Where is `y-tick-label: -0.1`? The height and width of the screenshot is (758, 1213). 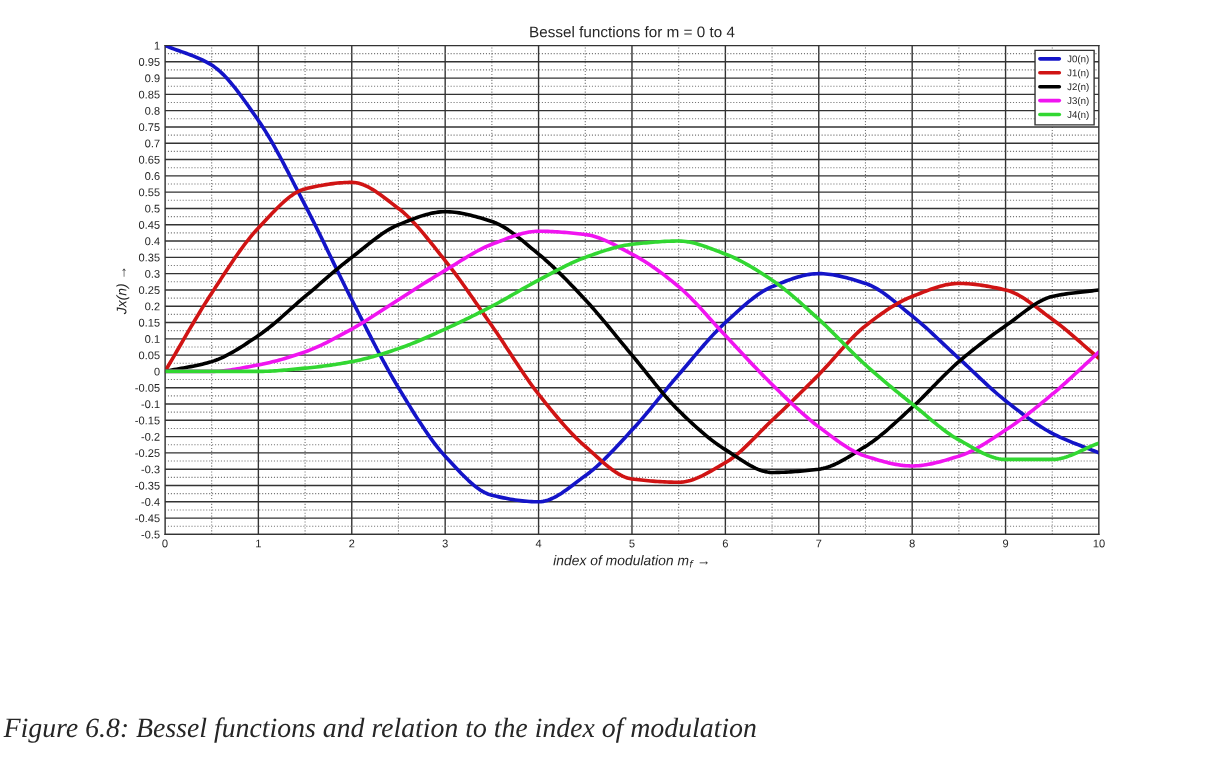 y-tick-label: -0.1 is located at coordinates (150, 404).